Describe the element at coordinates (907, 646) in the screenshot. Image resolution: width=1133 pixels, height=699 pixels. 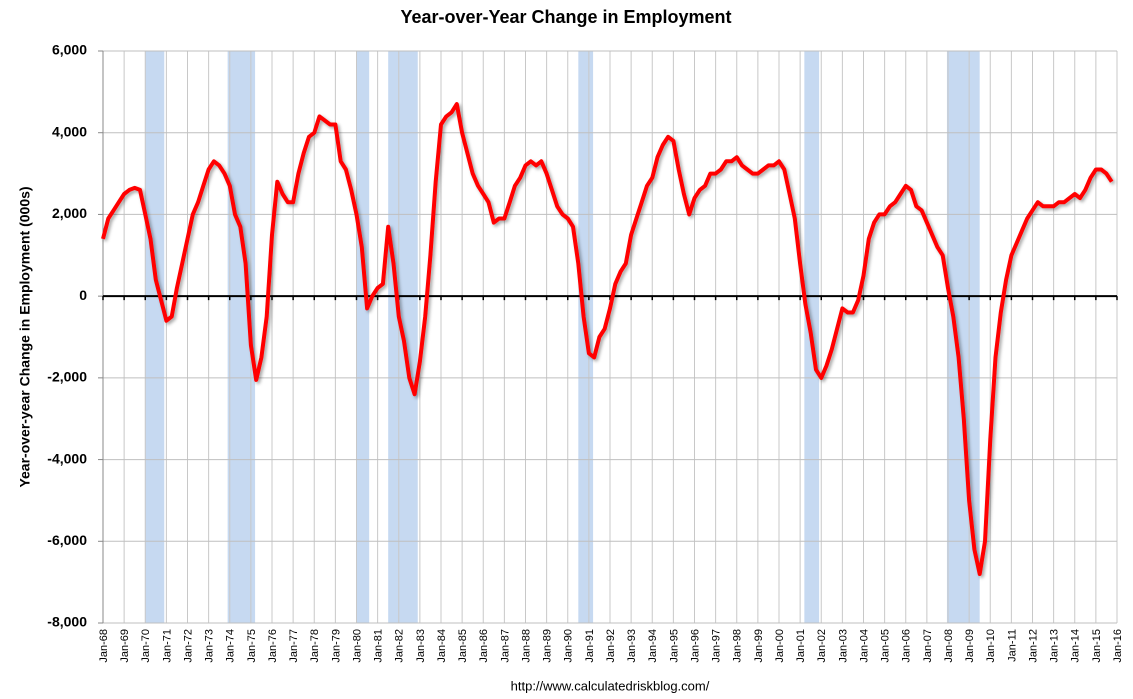
I see `x-tick-label: Jan-06` at that location.